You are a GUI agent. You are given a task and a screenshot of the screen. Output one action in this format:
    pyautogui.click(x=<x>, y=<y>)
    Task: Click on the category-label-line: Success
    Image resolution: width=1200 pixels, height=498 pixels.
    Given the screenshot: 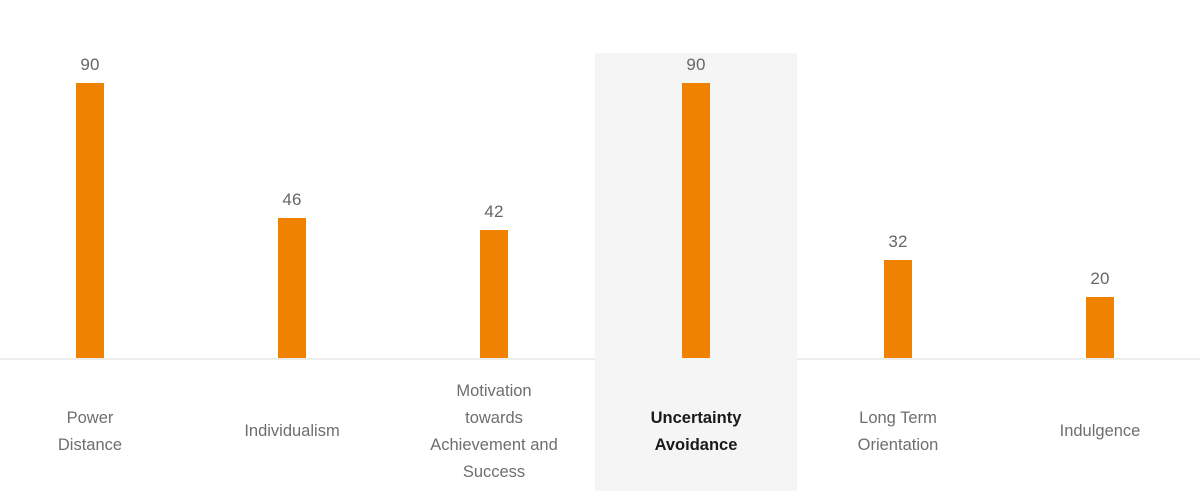 What is the action you would take?
    pyautogui.click(x=494, y=471)
    